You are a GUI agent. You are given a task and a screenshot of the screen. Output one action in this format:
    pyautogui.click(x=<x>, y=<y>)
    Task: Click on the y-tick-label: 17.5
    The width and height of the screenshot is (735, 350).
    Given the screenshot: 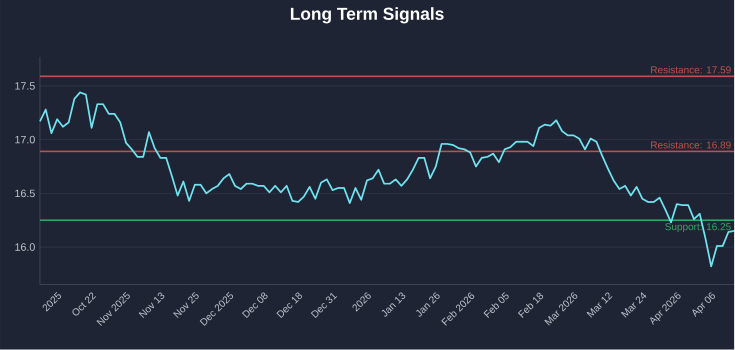 What is the action you would take?
    pyautogui.click(x=25, y=86)
    